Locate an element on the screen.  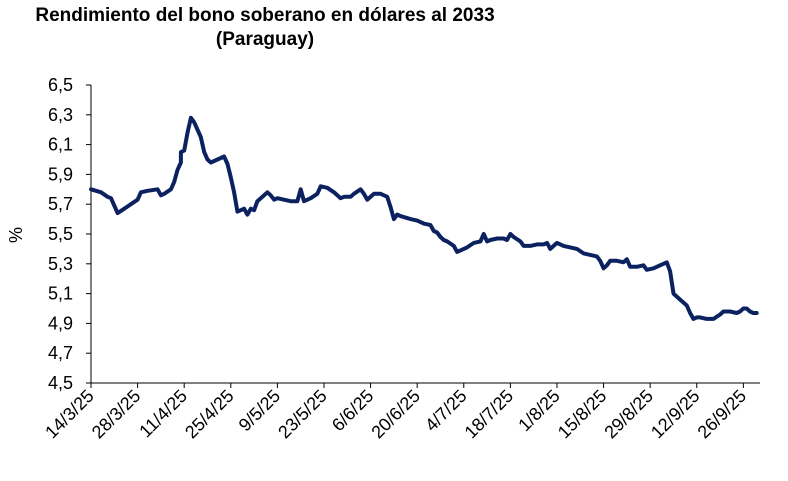
x-tick-label: 15/8/25 is located at coordinates (582, 414).